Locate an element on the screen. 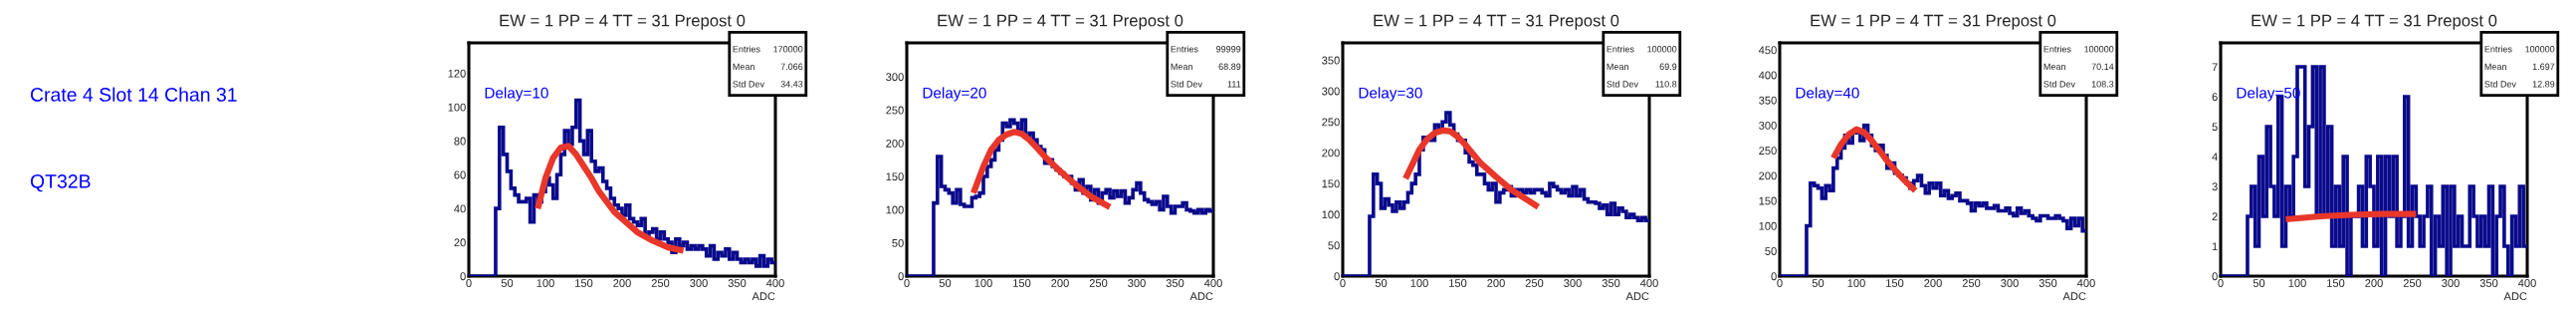 Image resolution: width=2576 pixels, height=321 pixels. y-tick-label: 80 is located at coordinates (460, 141).